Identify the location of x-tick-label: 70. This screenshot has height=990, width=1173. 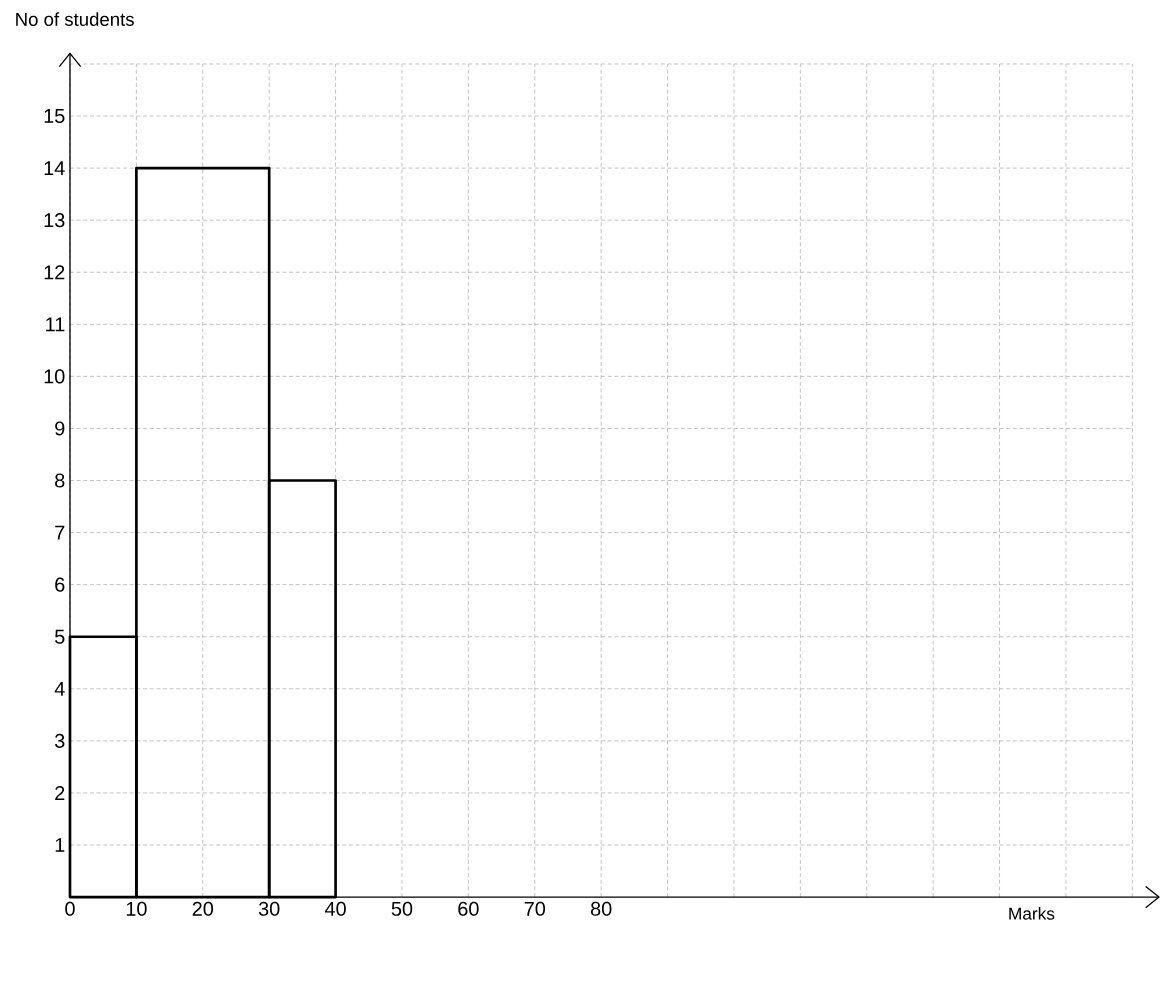
(535, 908).